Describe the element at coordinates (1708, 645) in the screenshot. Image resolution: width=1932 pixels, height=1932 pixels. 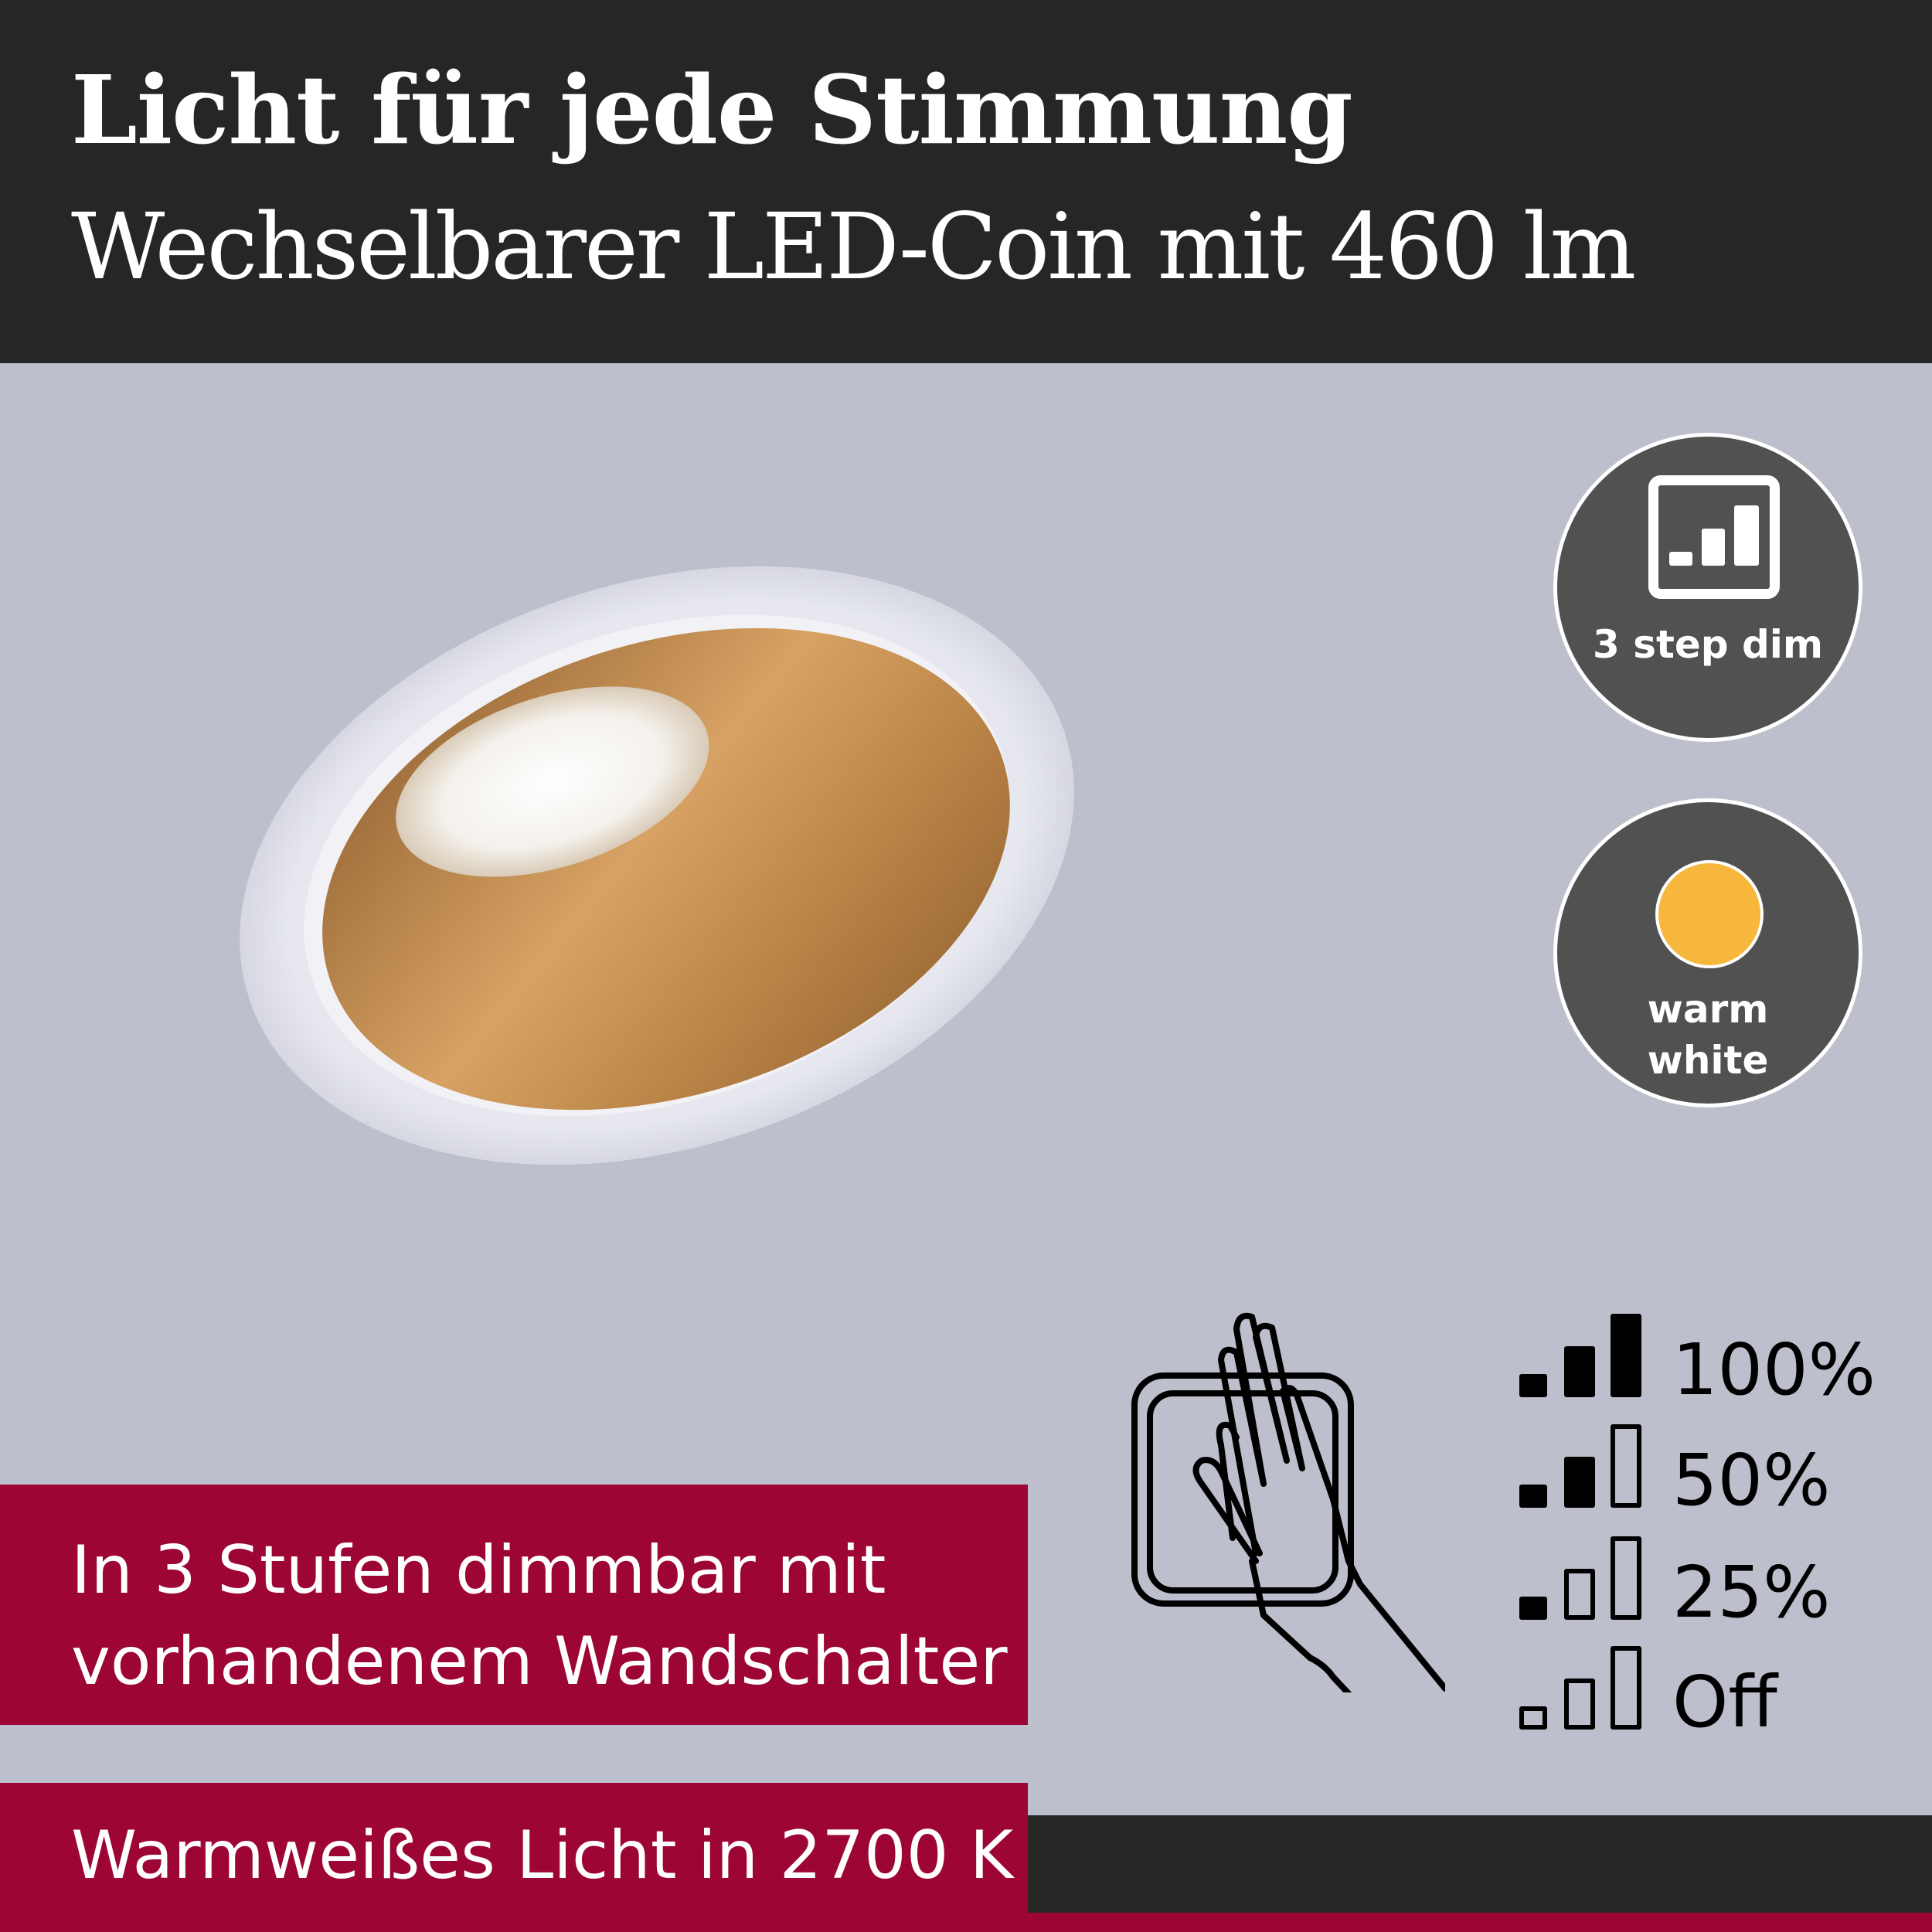
I see `badge-label: 3 step dim` at that location.